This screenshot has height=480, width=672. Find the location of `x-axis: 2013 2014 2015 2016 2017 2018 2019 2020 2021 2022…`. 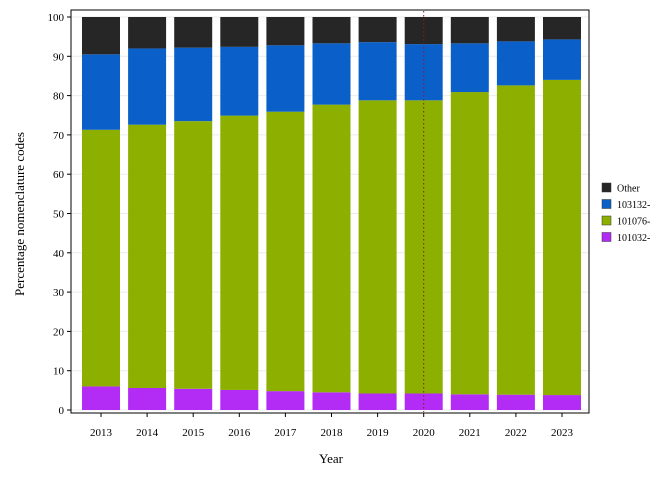

x-axis: 2013 2014 2015 2016 2017 2018 2019 2020 2021 2022… is located at coordinates (332, 426).